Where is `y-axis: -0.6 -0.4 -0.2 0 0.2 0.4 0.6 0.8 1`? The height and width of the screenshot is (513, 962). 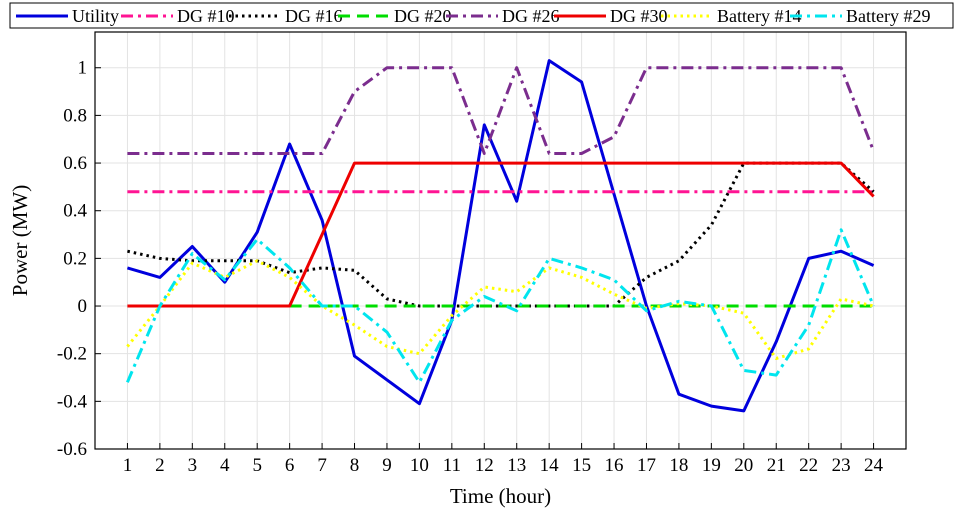 y-axis: -0.6 -0.4 -0.2 0 0.2 0.4 0.6 0.8 1 is located at coordinates (79, 259).